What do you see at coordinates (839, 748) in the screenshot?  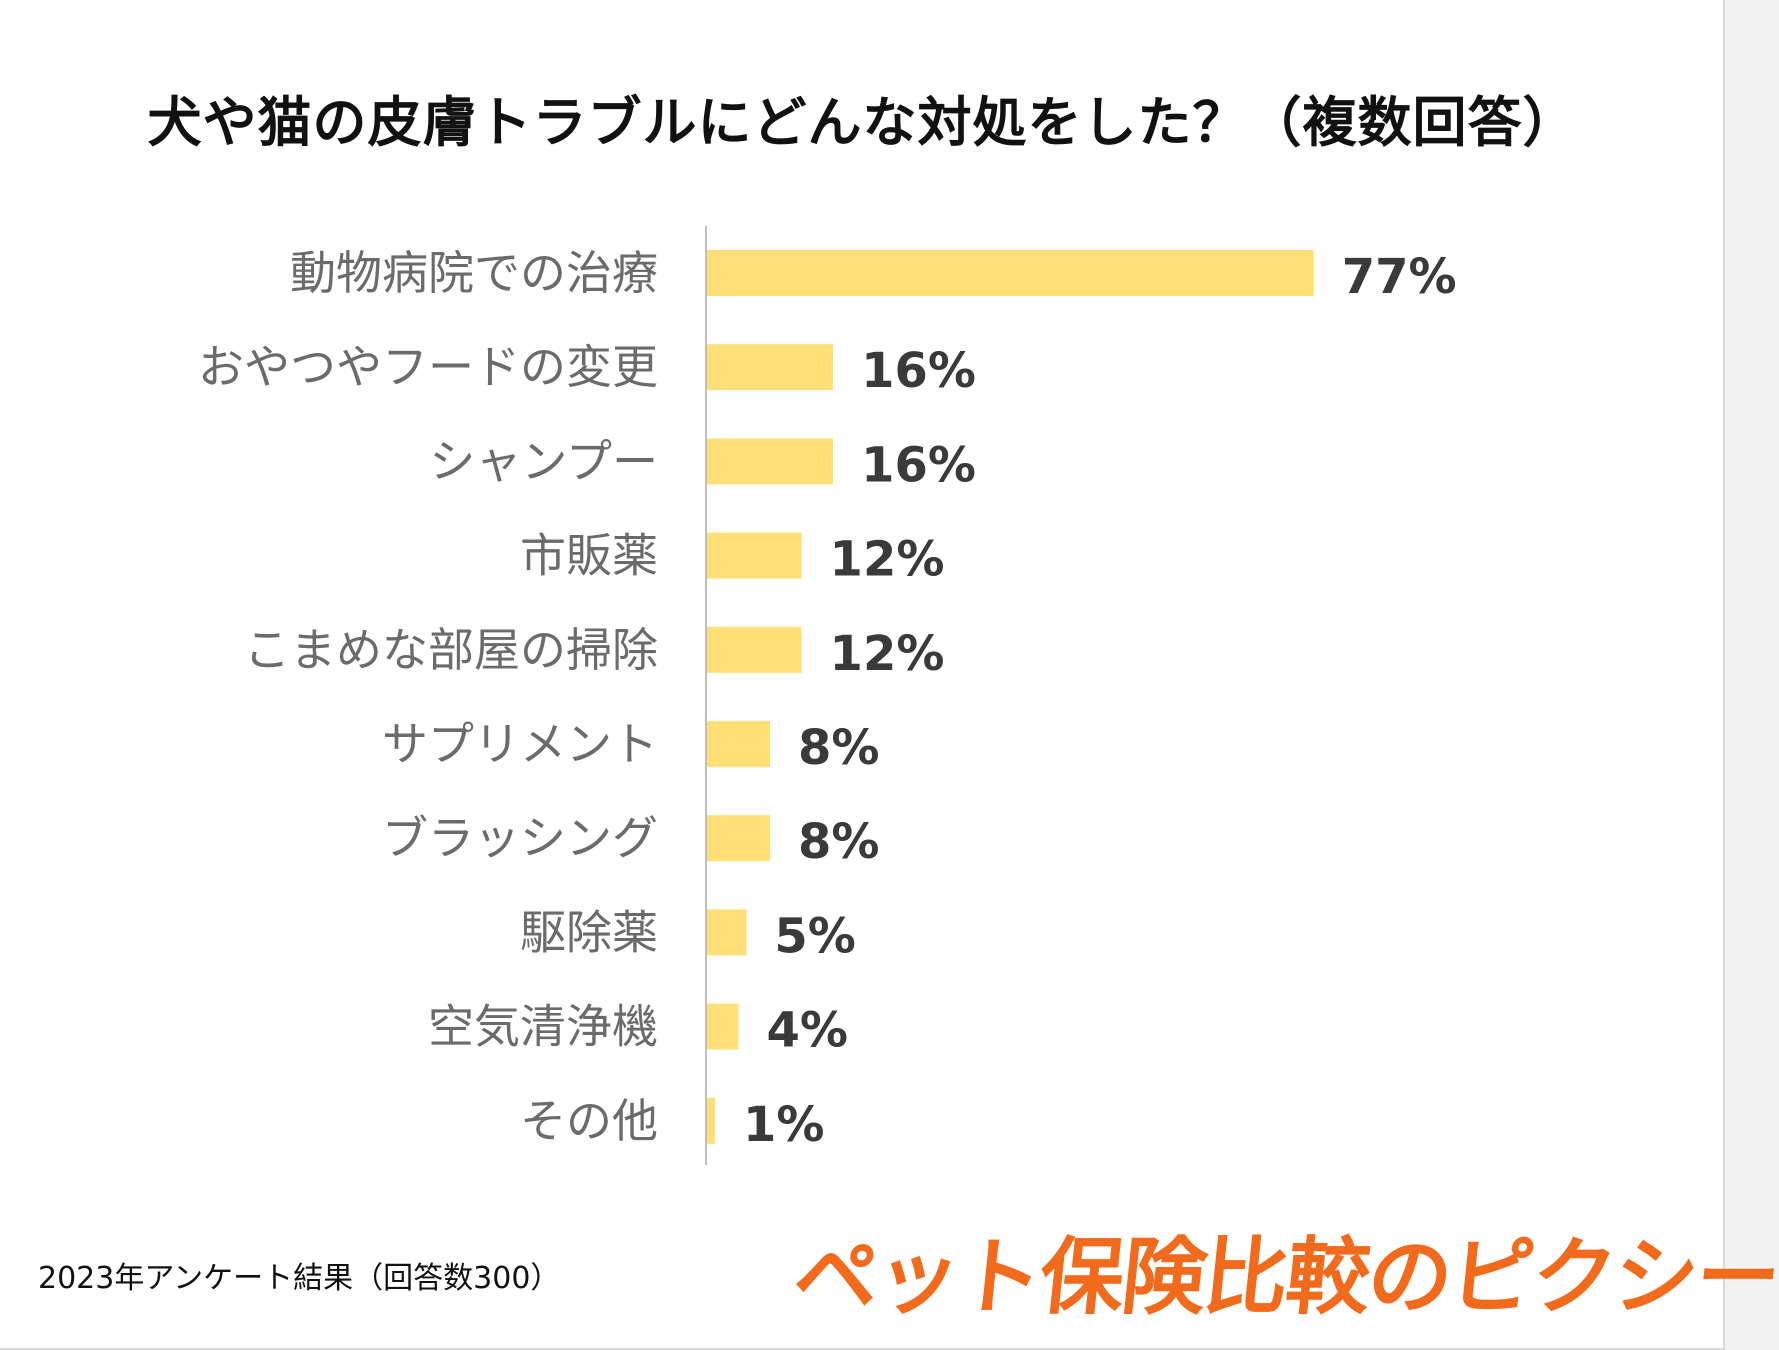 I see `value-label-5: 8%` at bounding box center [839, 748].